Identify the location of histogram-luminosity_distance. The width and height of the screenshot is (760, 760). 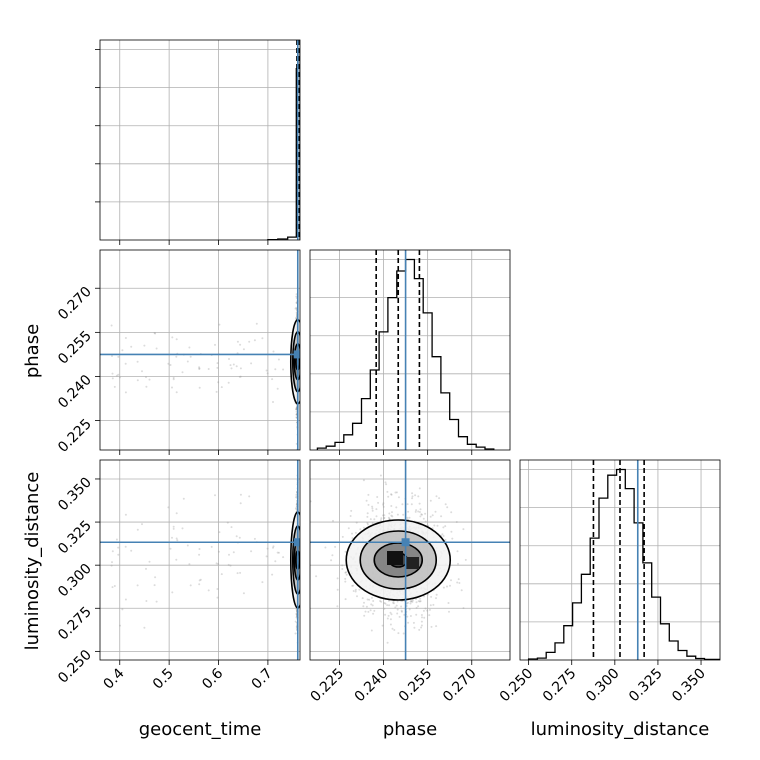
(623, 564).